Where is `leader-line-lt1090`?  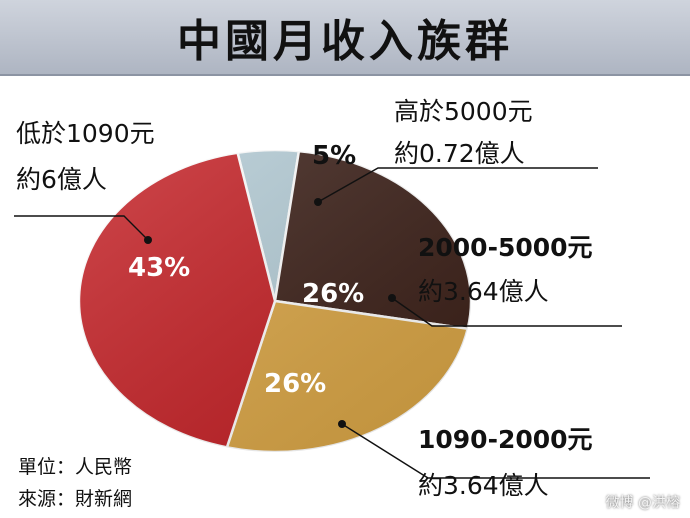
leader-line-lt1090 is located at coordinates (81, 228).